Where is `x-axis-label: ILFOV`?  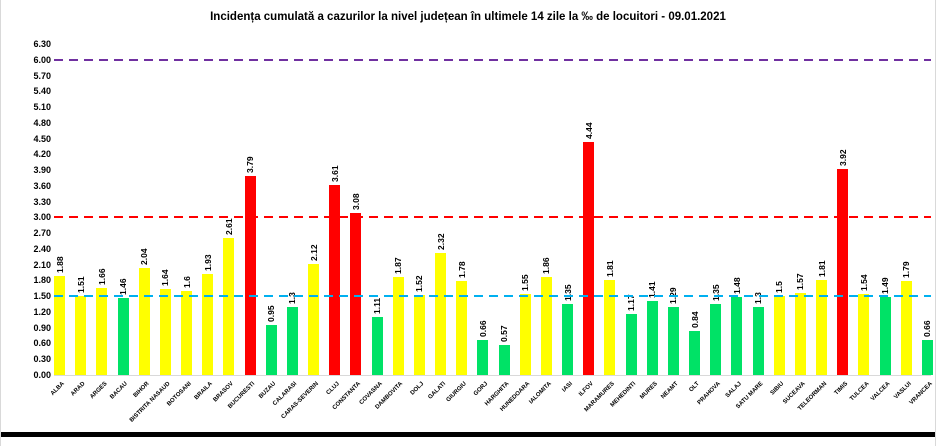 x-axis-label: ILFOV is located at coordinates (586, 389).